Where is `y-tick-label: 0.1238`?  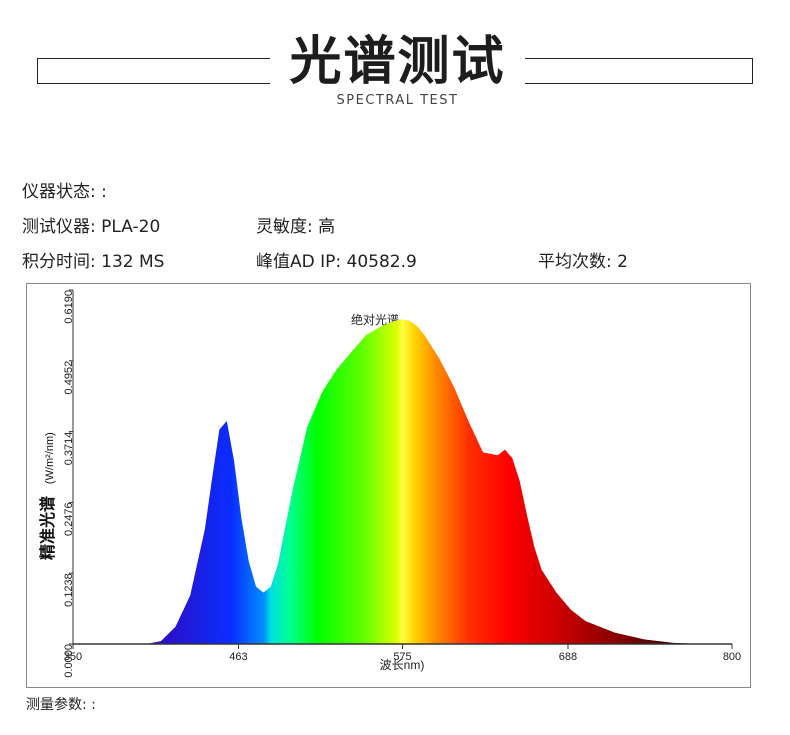
y-tick-label: 0.1238 is located at coordinates (69, 590).